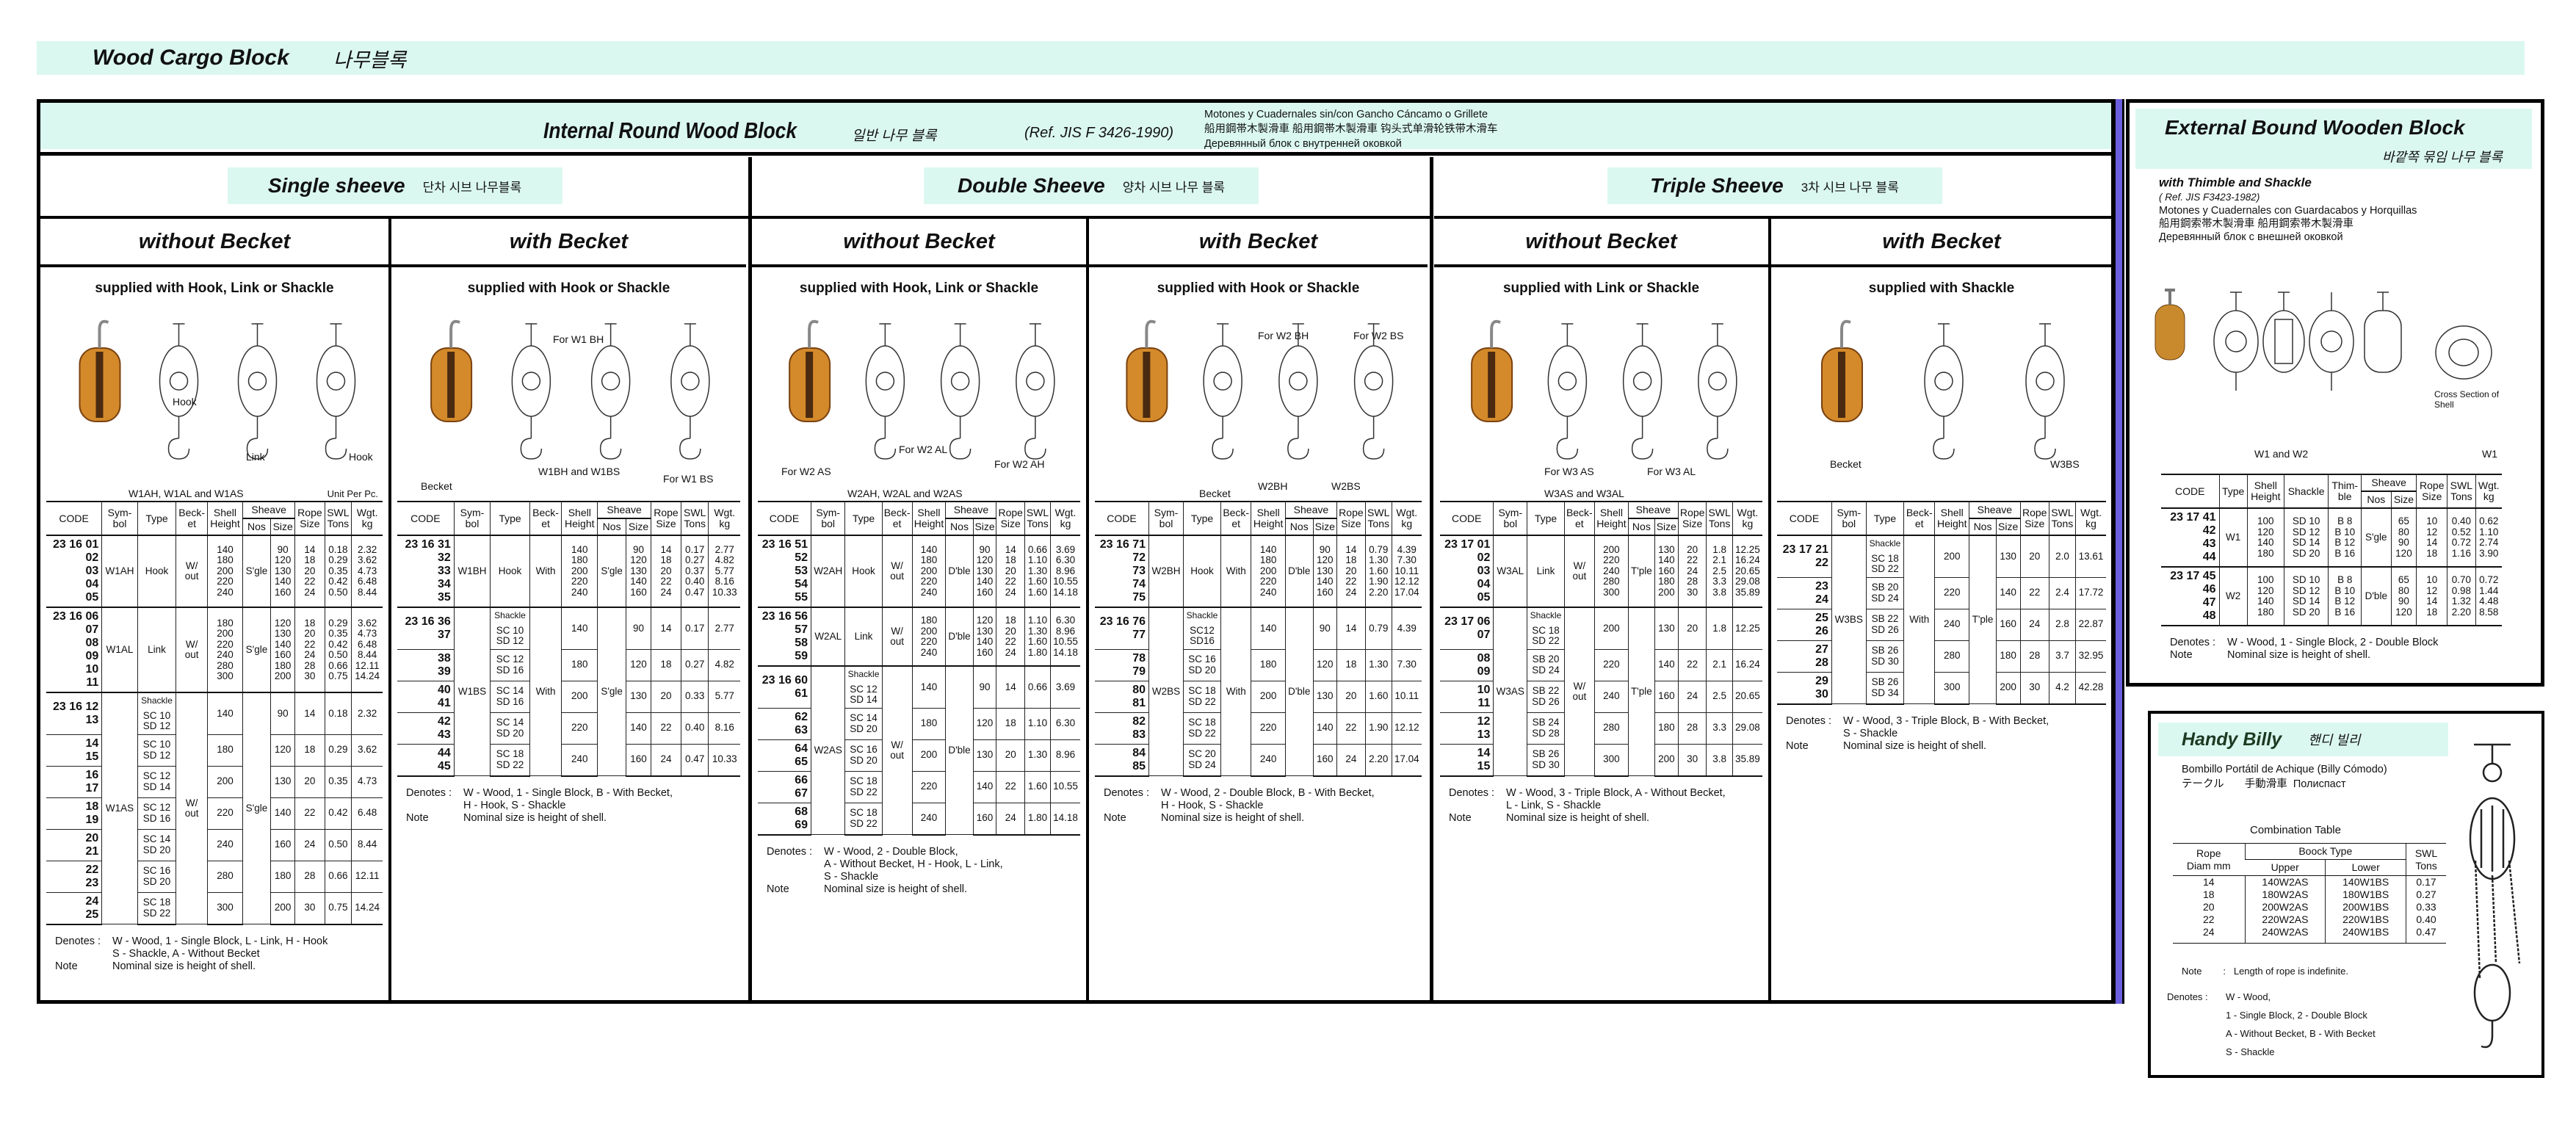 This screenshot has width=2576, height=1122. Describe the element at coordinates (801, 571) in the screenshot. I see `cell-value: 53` at that location.